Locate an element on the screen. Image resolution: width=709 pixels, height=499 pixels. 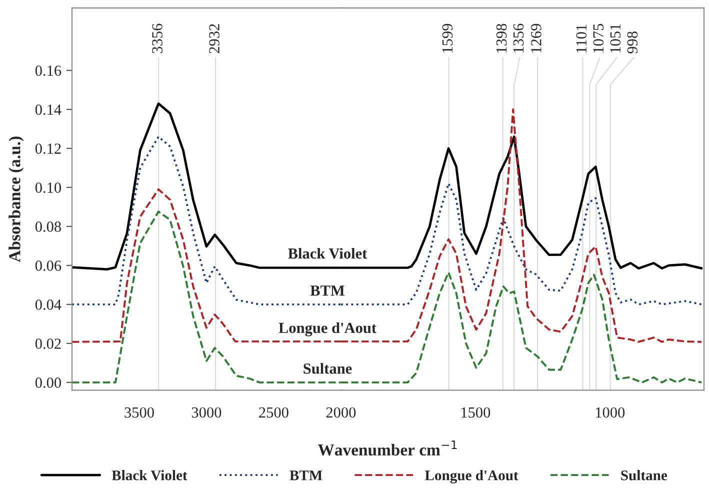
ref-line-label: 1599 is located at coordinates (447, 38).